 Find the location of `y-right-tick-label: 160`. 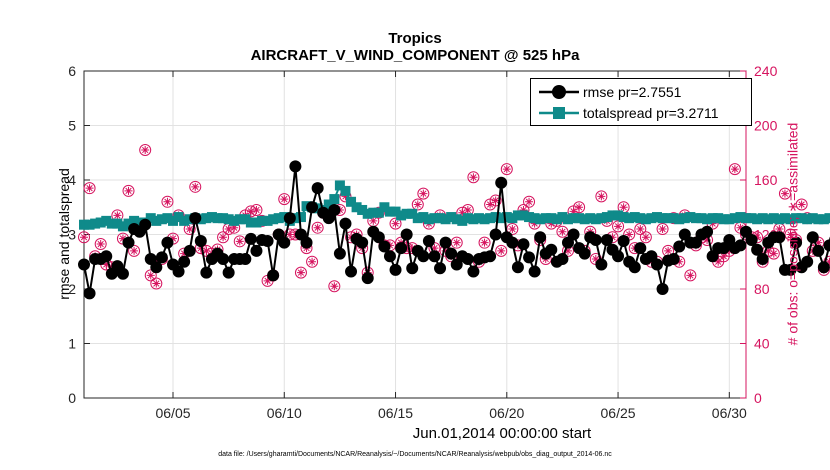

y-right-tick-label: 160 is located at coordinates (766, 180).